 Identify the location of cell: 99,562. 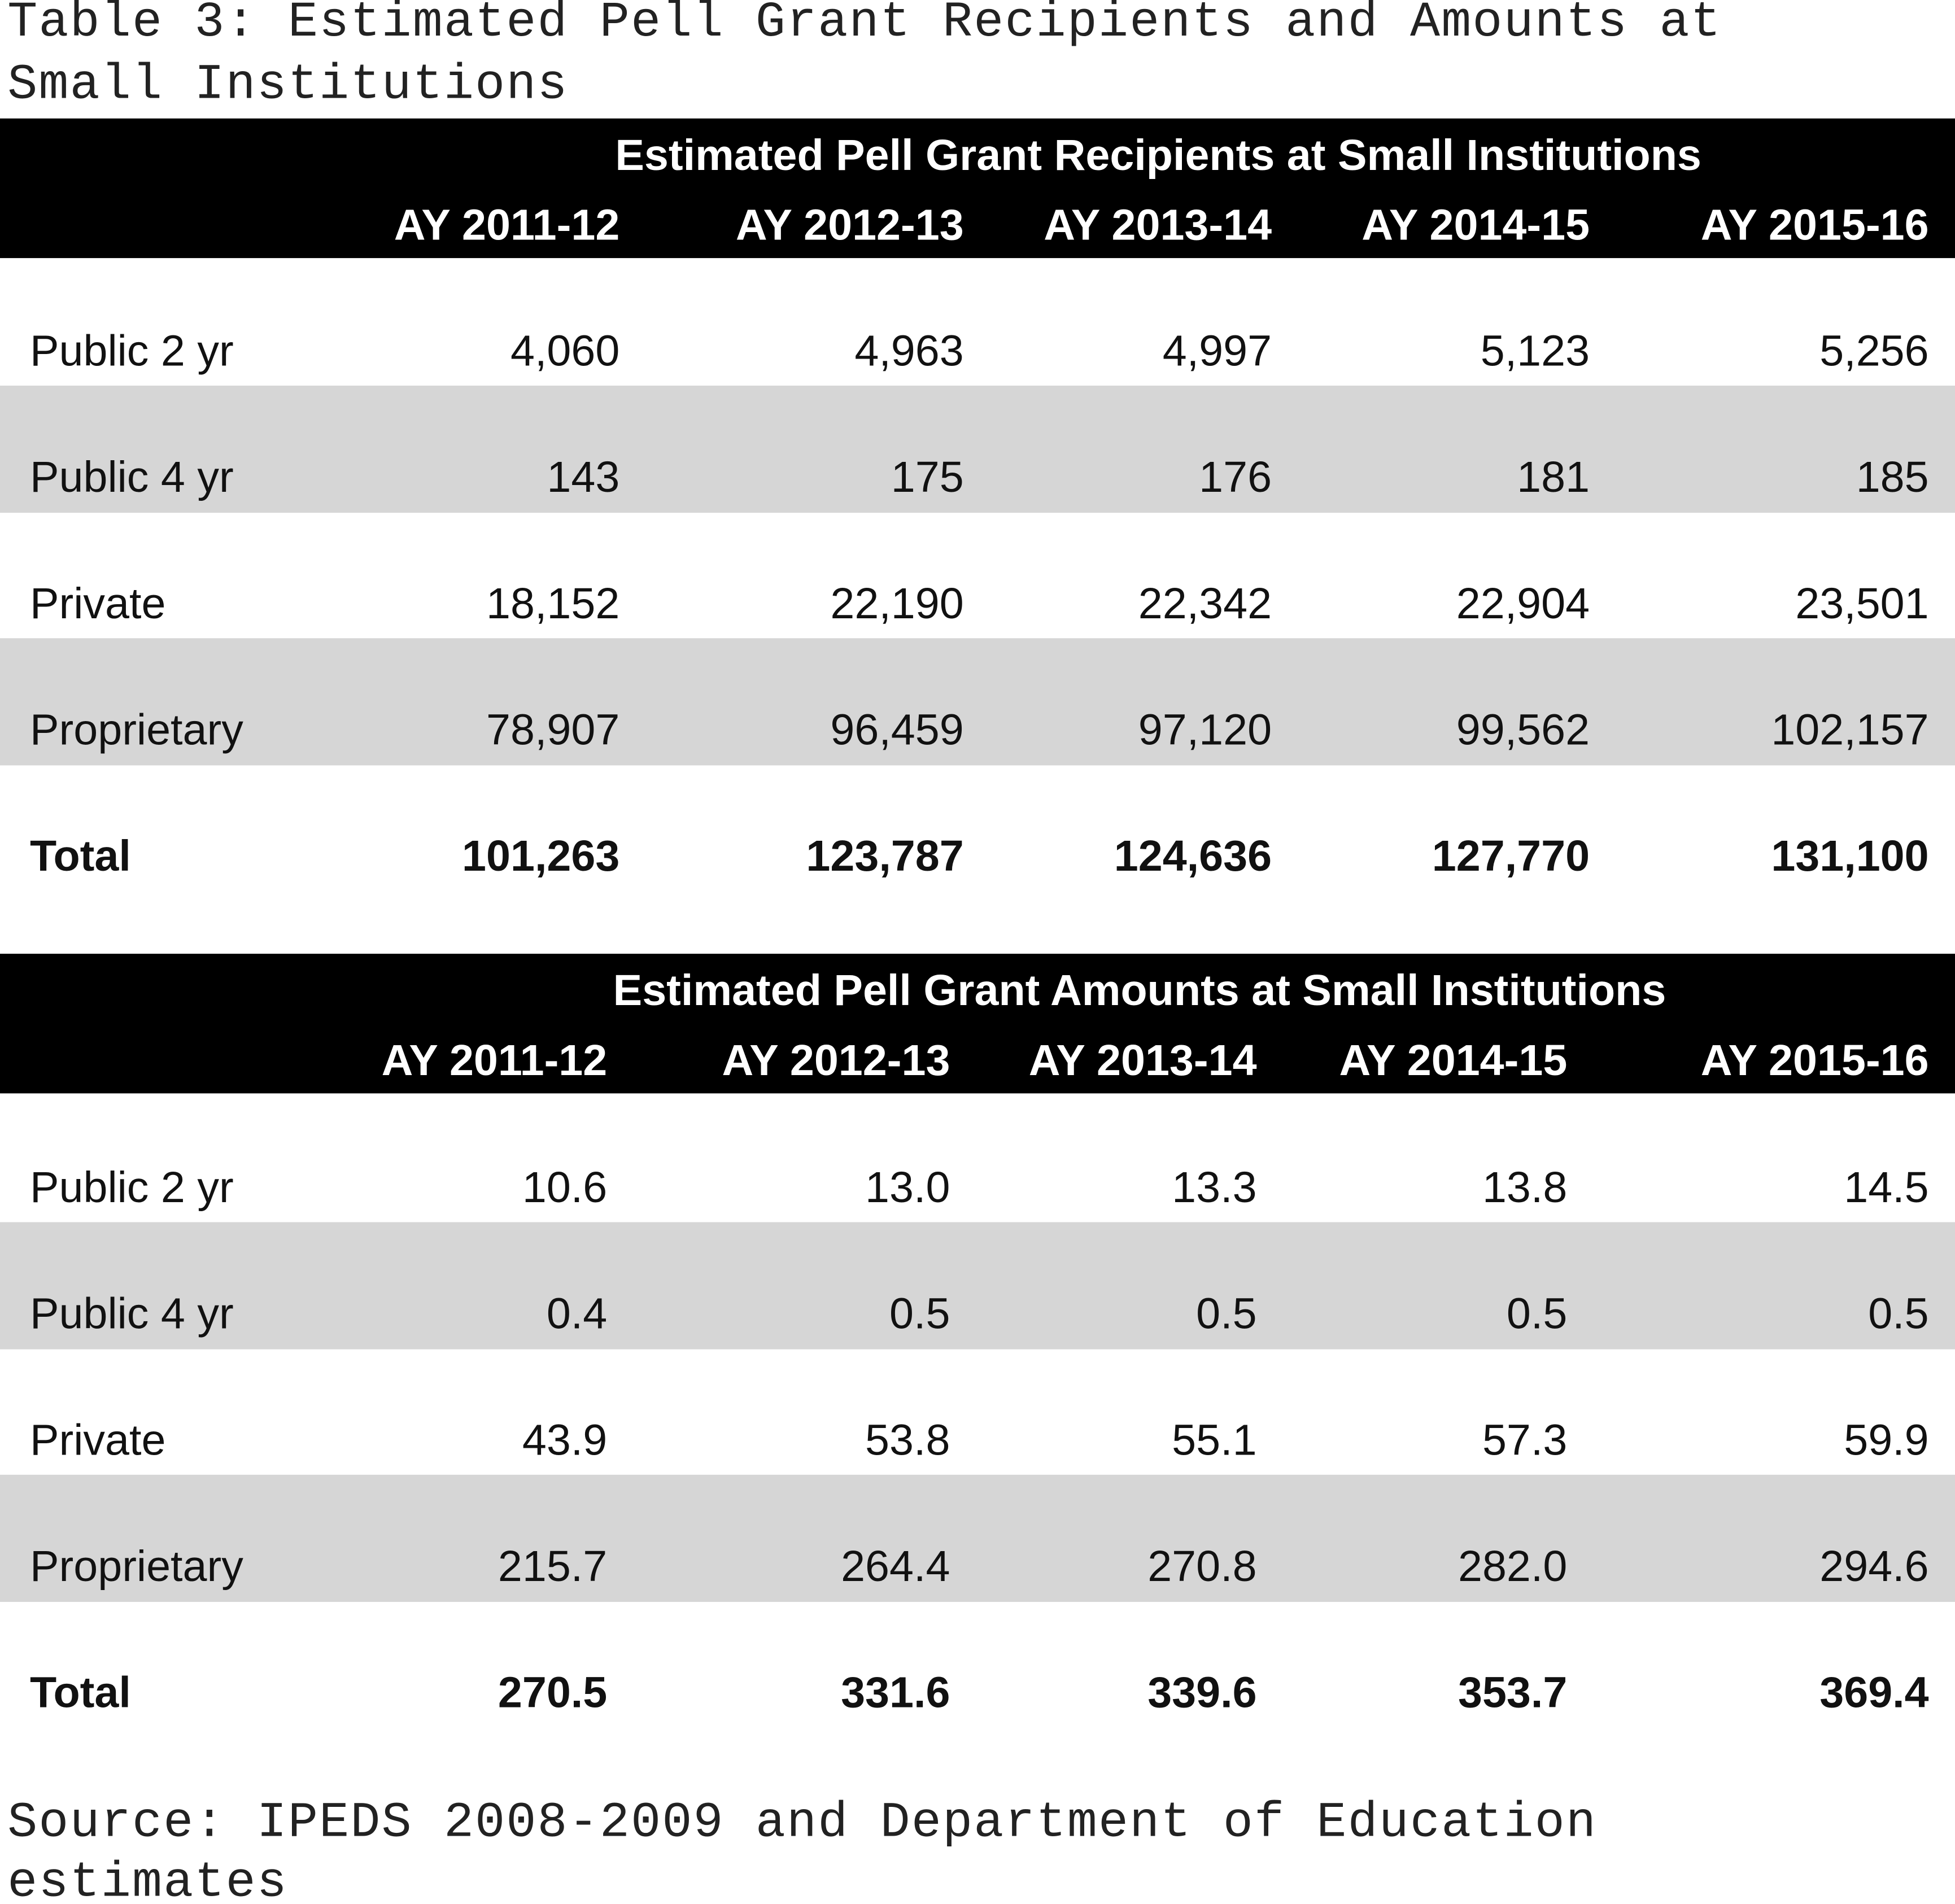
(1523, 729).